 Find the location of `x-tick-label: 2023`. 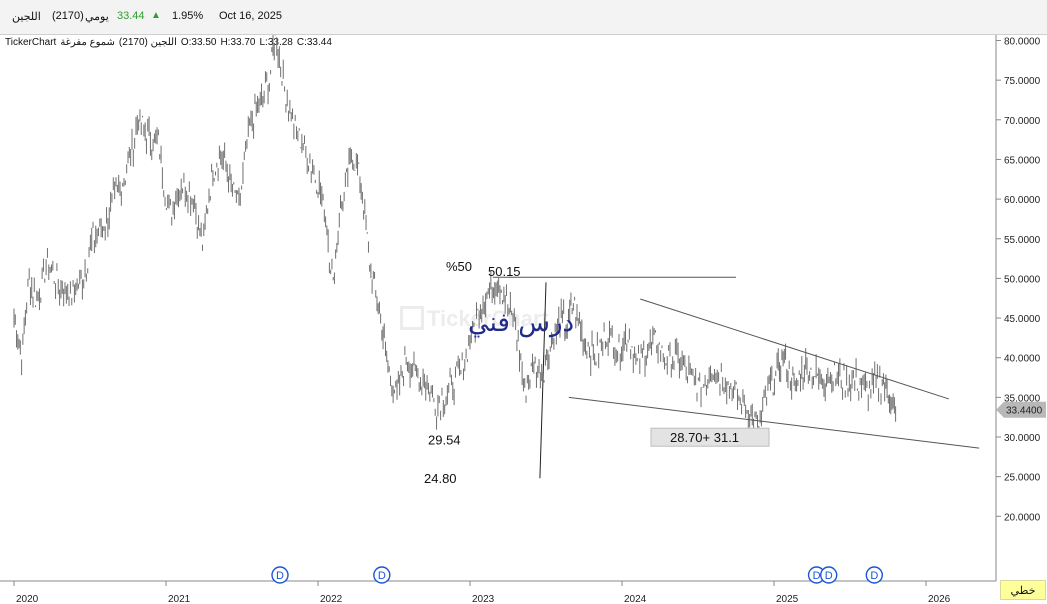

x-tick-label: 2023 is located at coordinates (483, 599).